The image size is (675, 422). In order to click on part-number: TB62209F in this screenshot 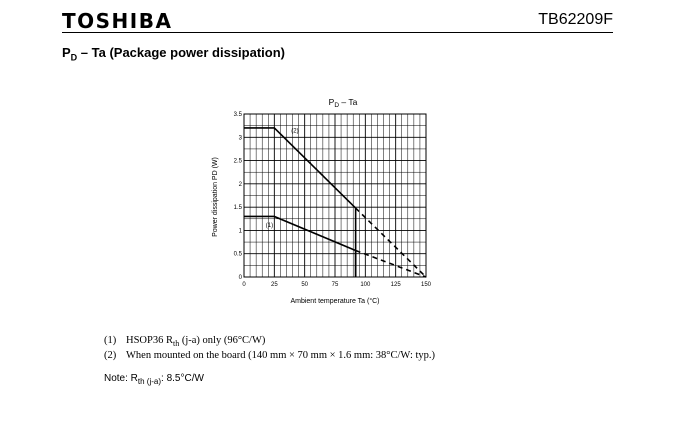, I will do `click(575, 19)`.